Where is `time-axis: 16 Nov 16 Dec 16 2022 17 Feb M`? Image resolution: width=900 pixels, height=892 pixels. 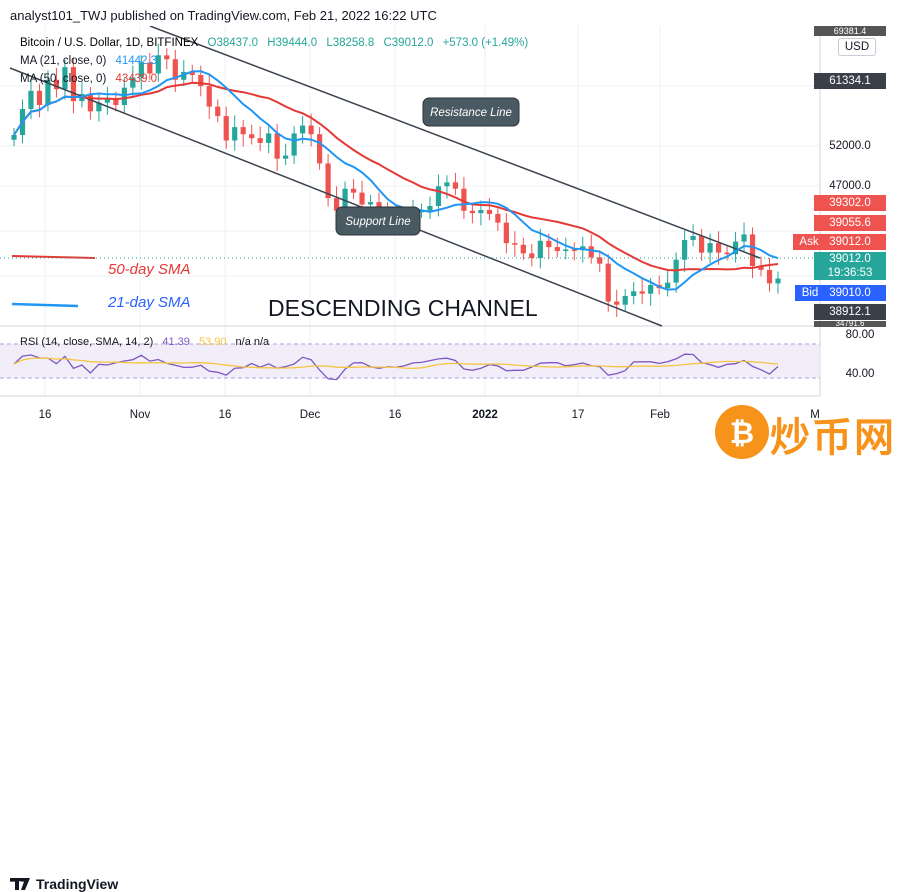
time-axis: 16 Nov 16 Dec 16 2022 17 Feb M is located at coordinates (429, 415).